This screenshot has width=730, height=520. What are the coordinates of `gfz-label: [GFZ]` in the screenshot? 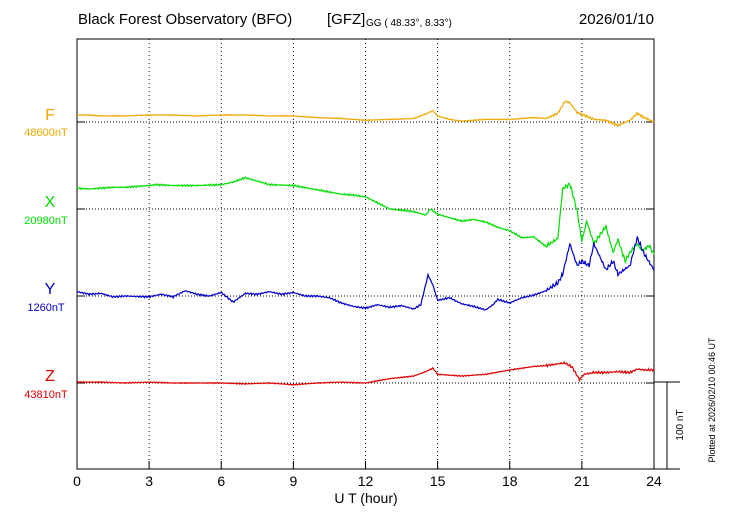 It's located at (346, 19).